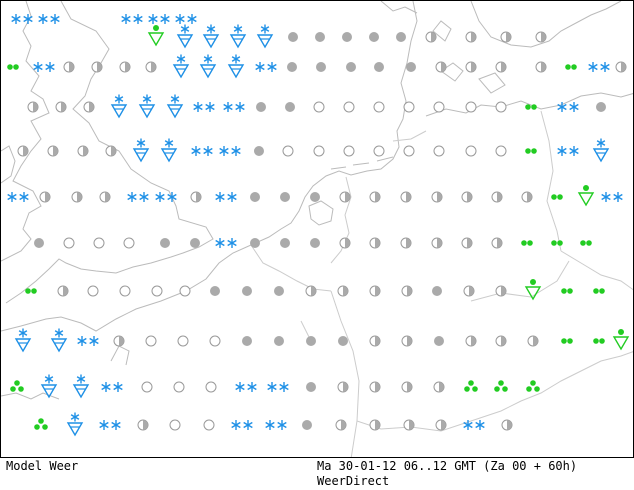 The width and height of the screenshot is (634, 490). What do you see at coordinates (409, 136) in the screenshot?
I see `border-de-dk` at bounding box center [409, 136].